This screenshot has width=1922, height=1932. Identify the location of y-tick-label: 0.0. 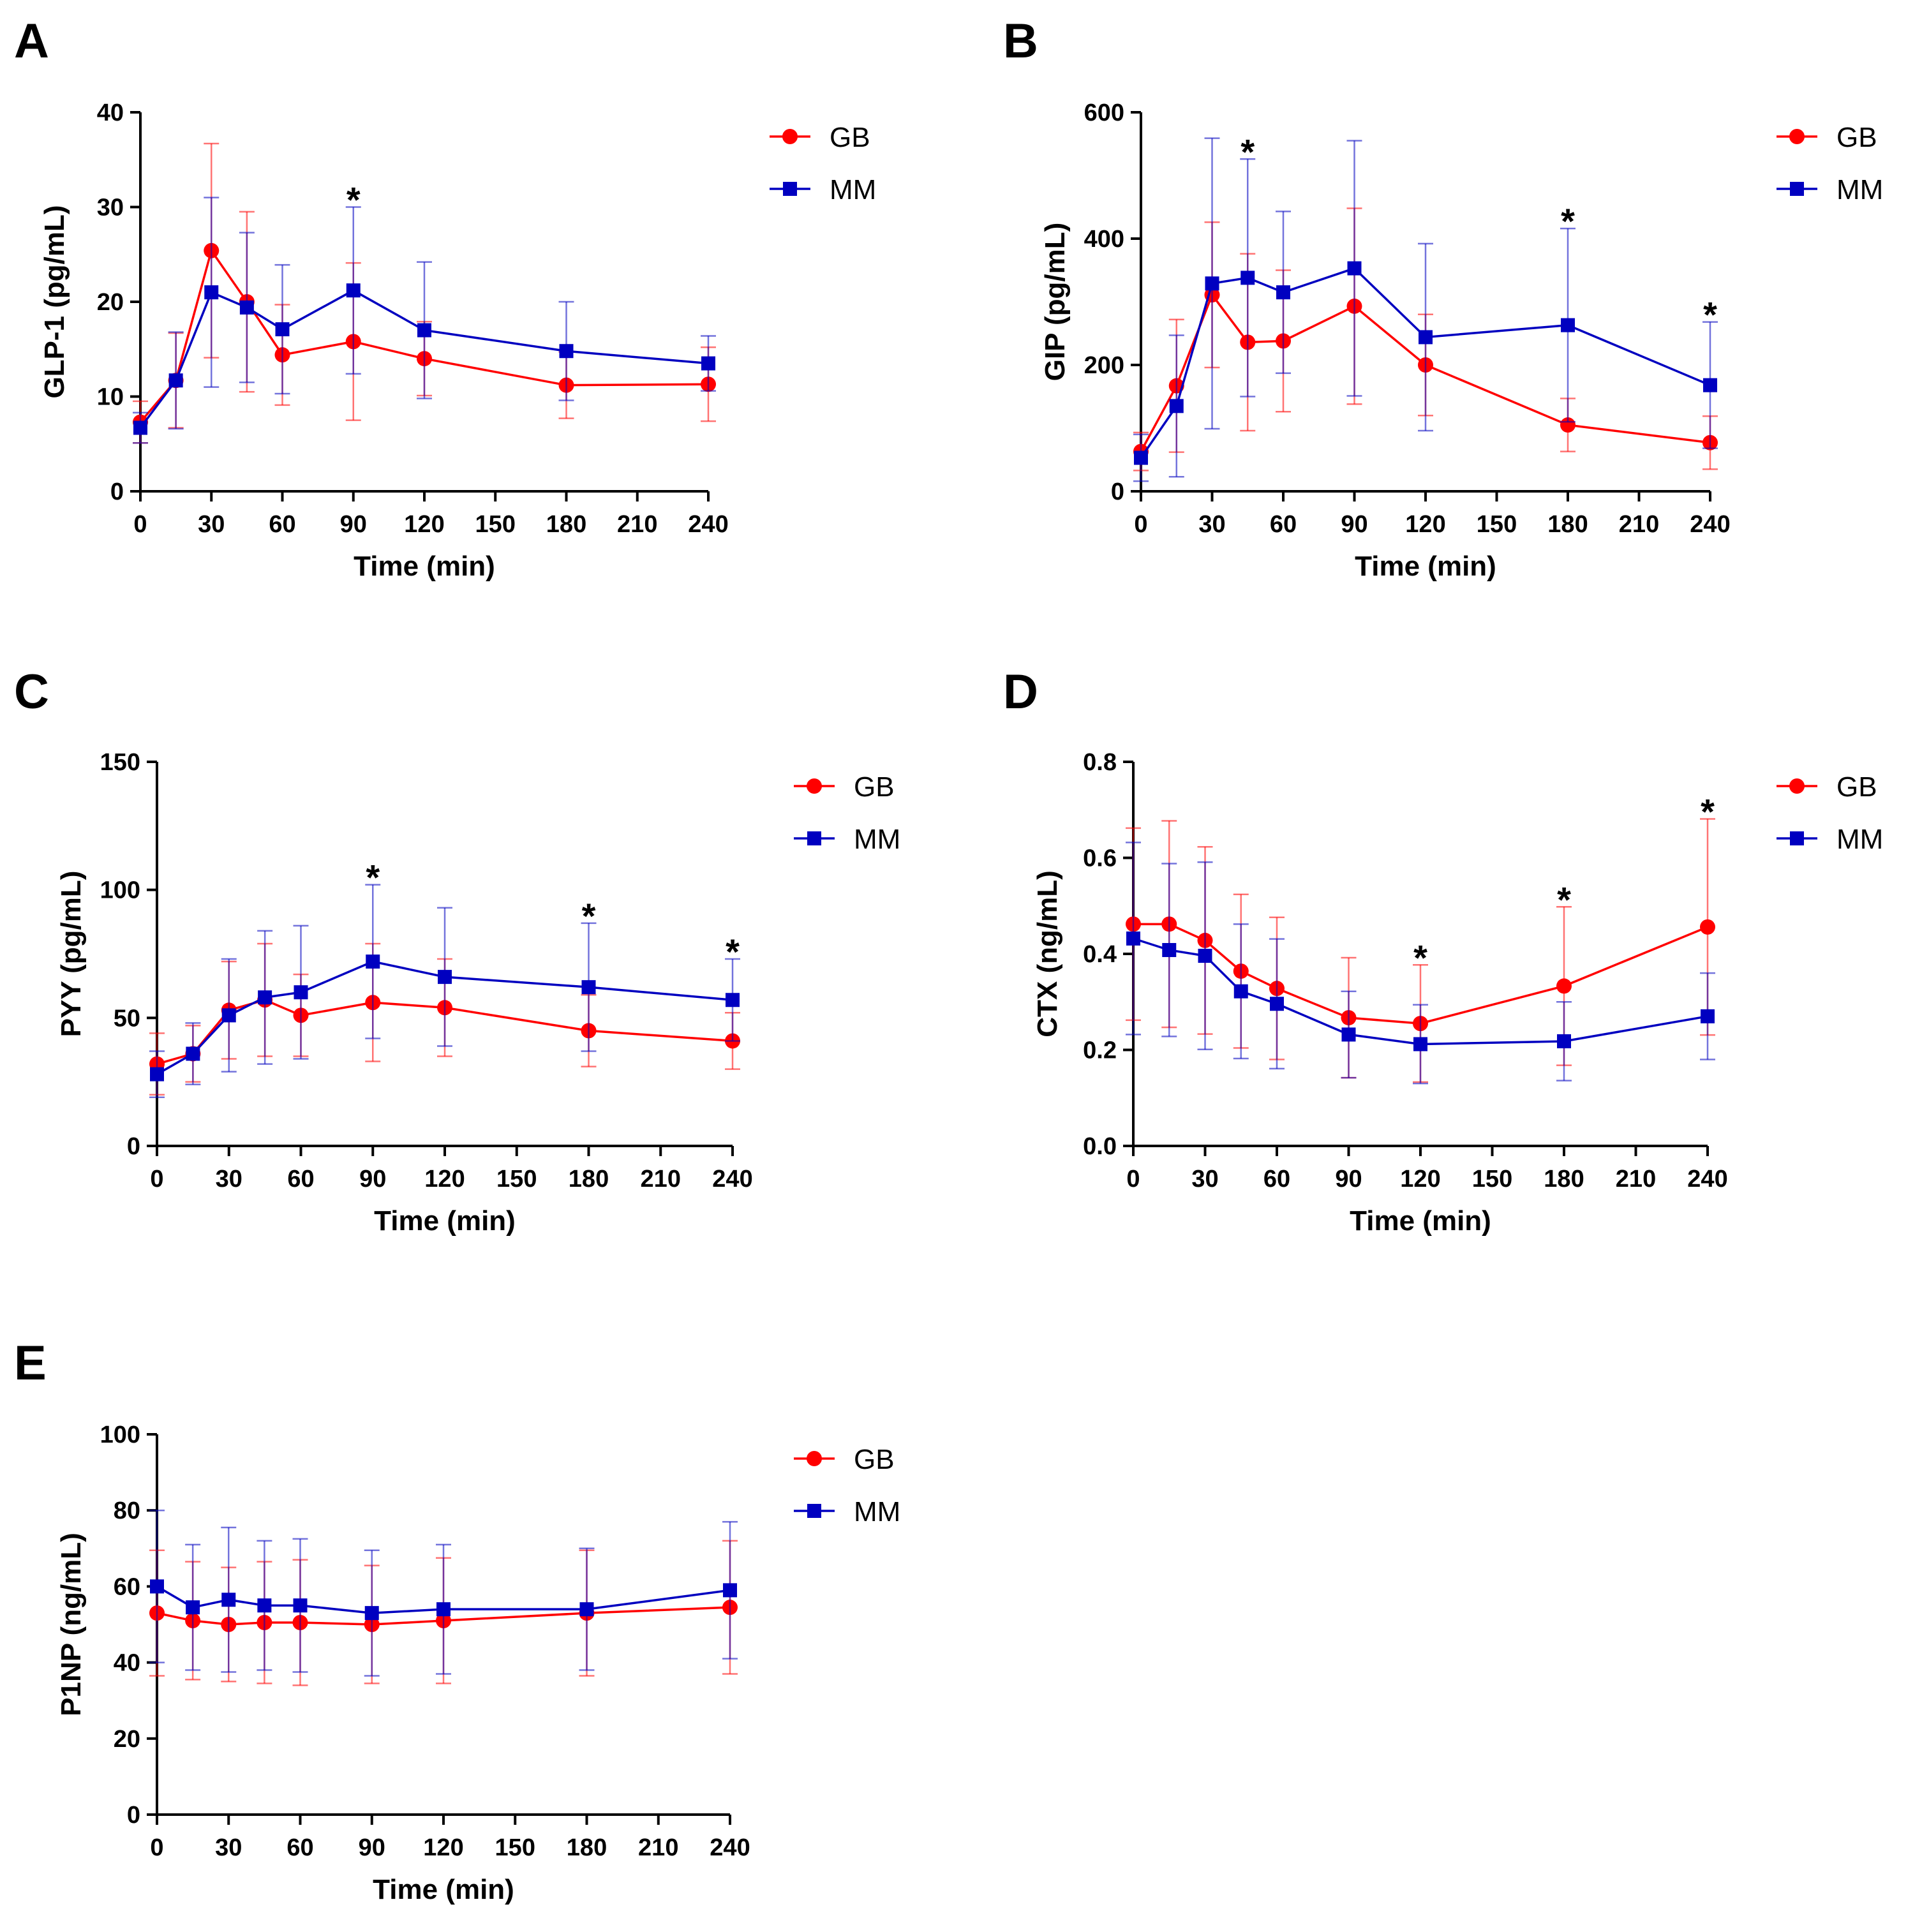
(1100, 1147).